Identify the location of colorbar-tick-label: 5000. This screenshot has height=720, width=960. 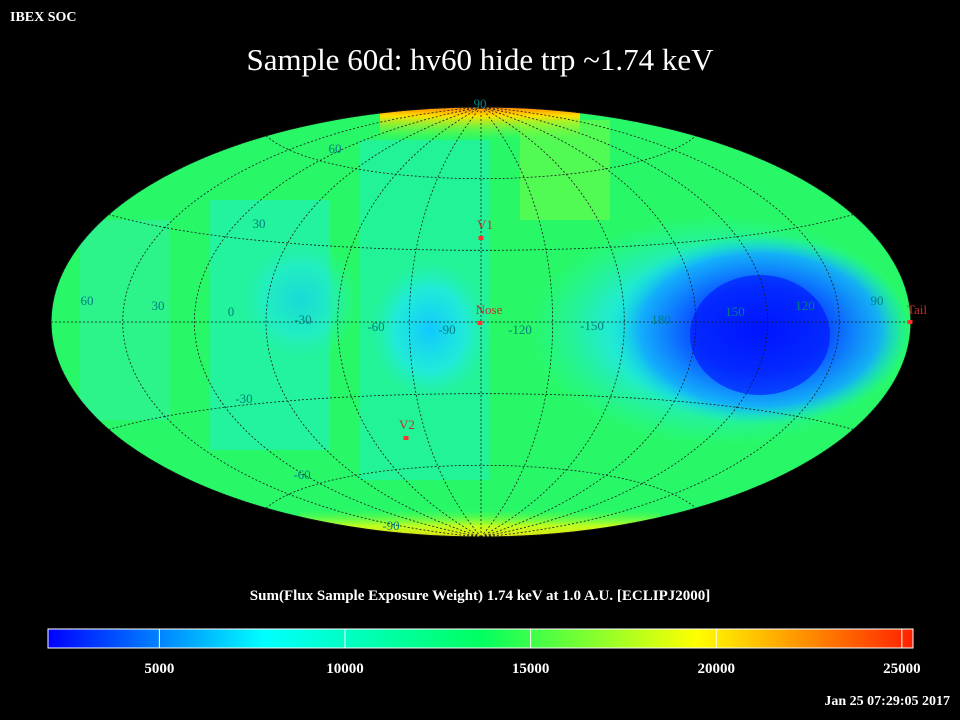
(159, 669).